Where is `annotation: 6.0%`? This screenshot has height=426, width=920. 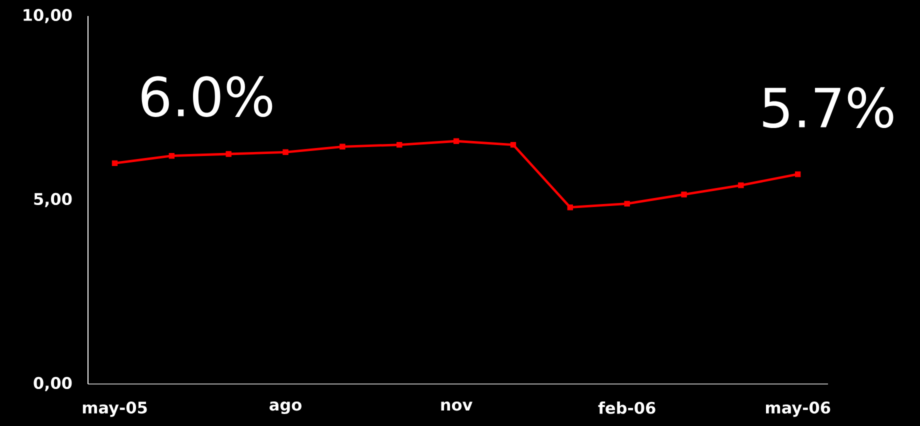 annotation: 6.0% is located at coordinates (207, 96).